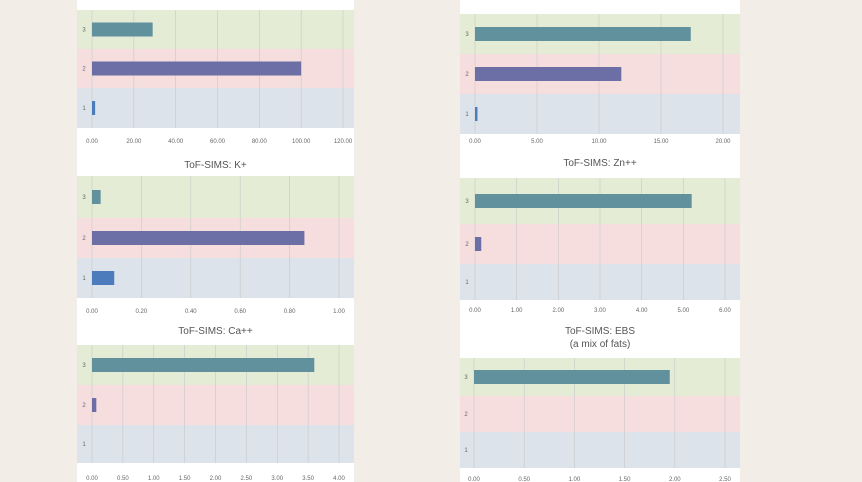 This screenshot has width=862, height=482. What do you see at coordinates (215, 331) in the screenshot?
I see `chart-title-ca-plus-plus: ToF-SIMS: Ca++` at bounding box center [215, 331].